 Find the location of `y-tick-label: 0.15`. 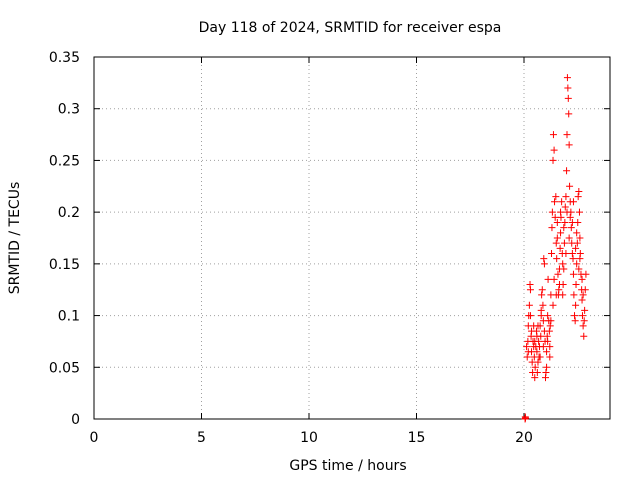

y-tick-label: 0.15 is located at coordinates (64, 265).